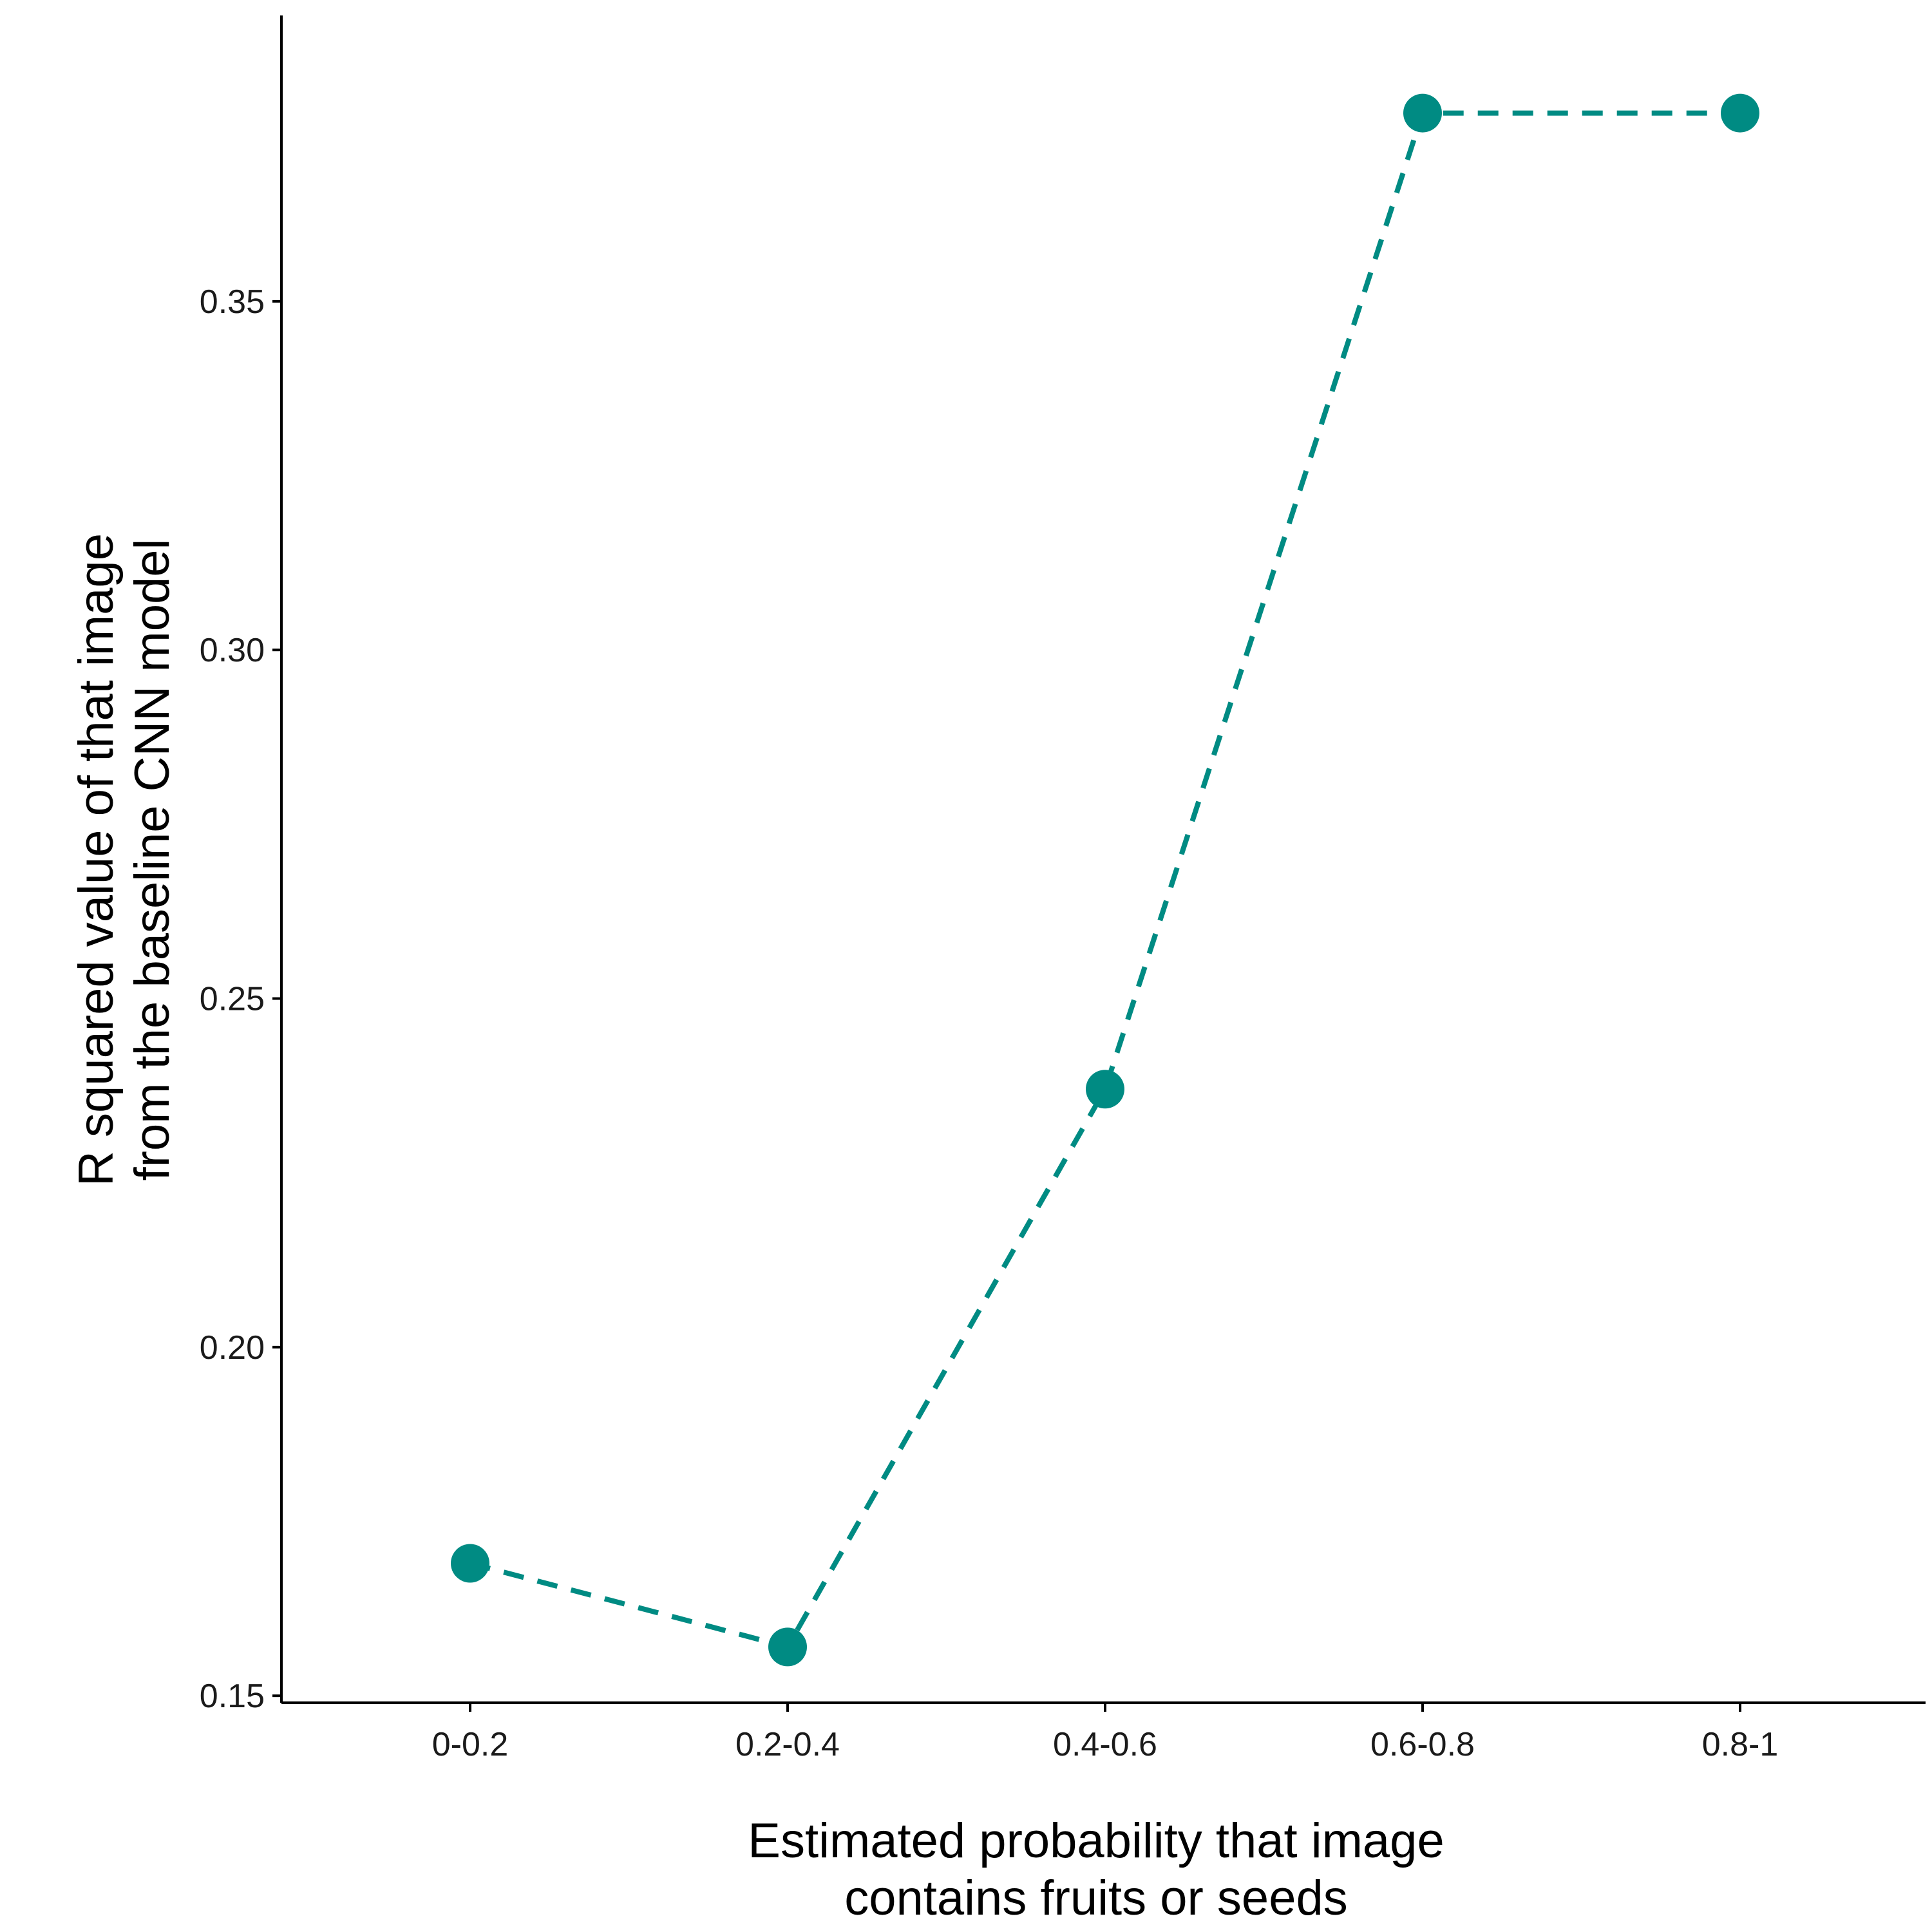 The width and height of the screenshot is (1932, 1932). What do you see at coordinates (232, 1348) in the screenshot?
I see `y-tick-label: 0.20` at bounding box center [232, 1348].